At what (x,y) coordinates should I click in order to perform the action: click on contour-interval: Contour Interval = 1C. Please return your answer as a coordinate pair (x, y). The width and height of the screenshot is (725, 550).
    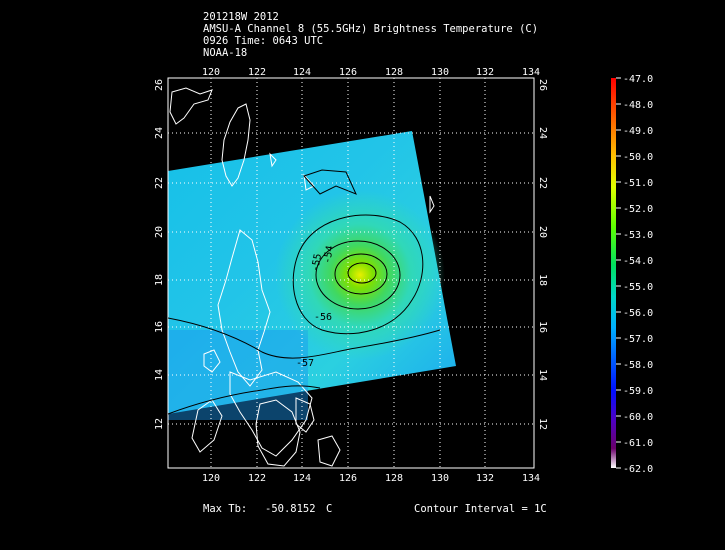
    Looking at the image, I should click on (480, 509).